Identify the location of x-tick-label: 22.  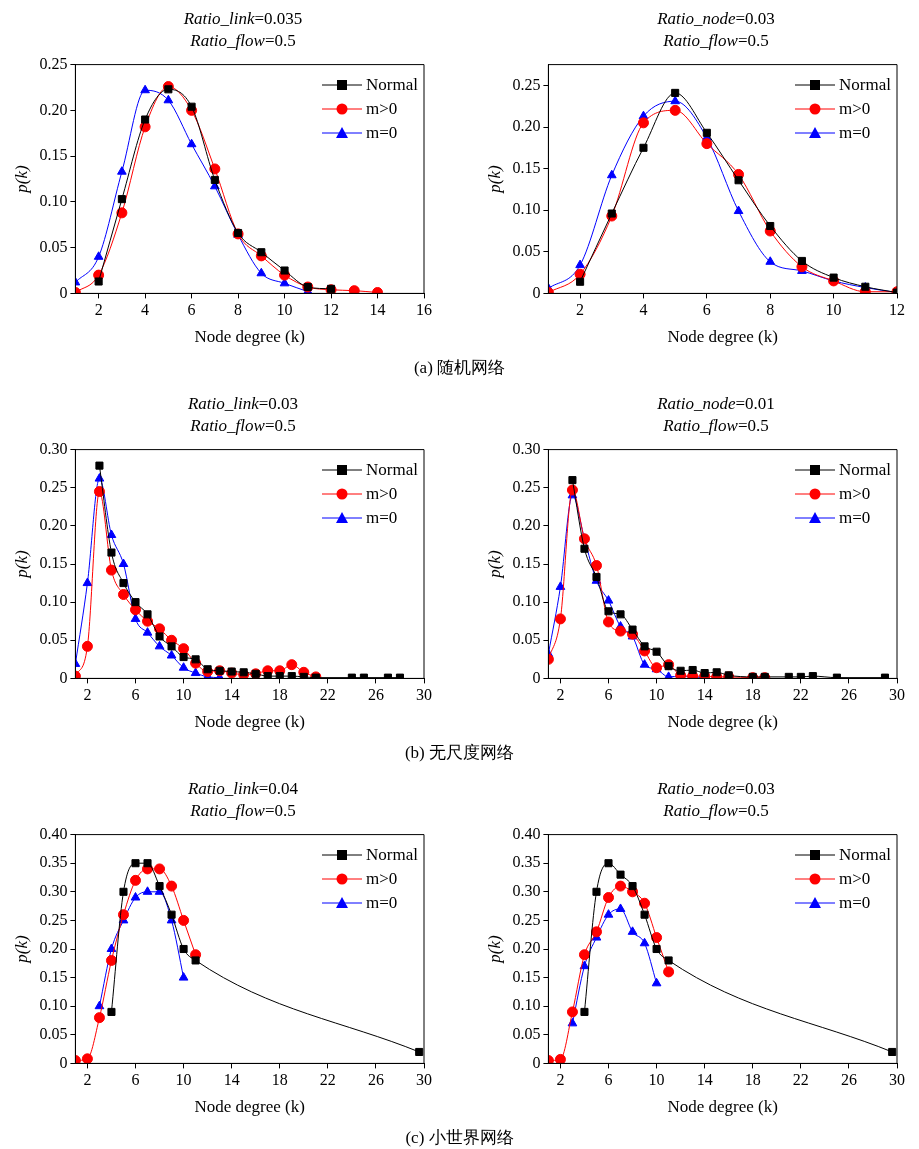
(800, 695).